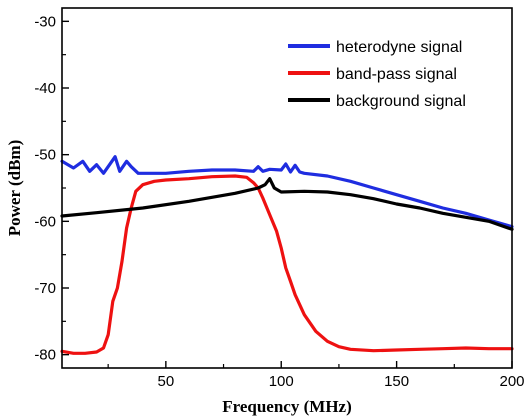 The image size is (526, 420). Describe the element at coordinates (45, 288) in the screenshot. I see `y-tick-label: -70` at that location.